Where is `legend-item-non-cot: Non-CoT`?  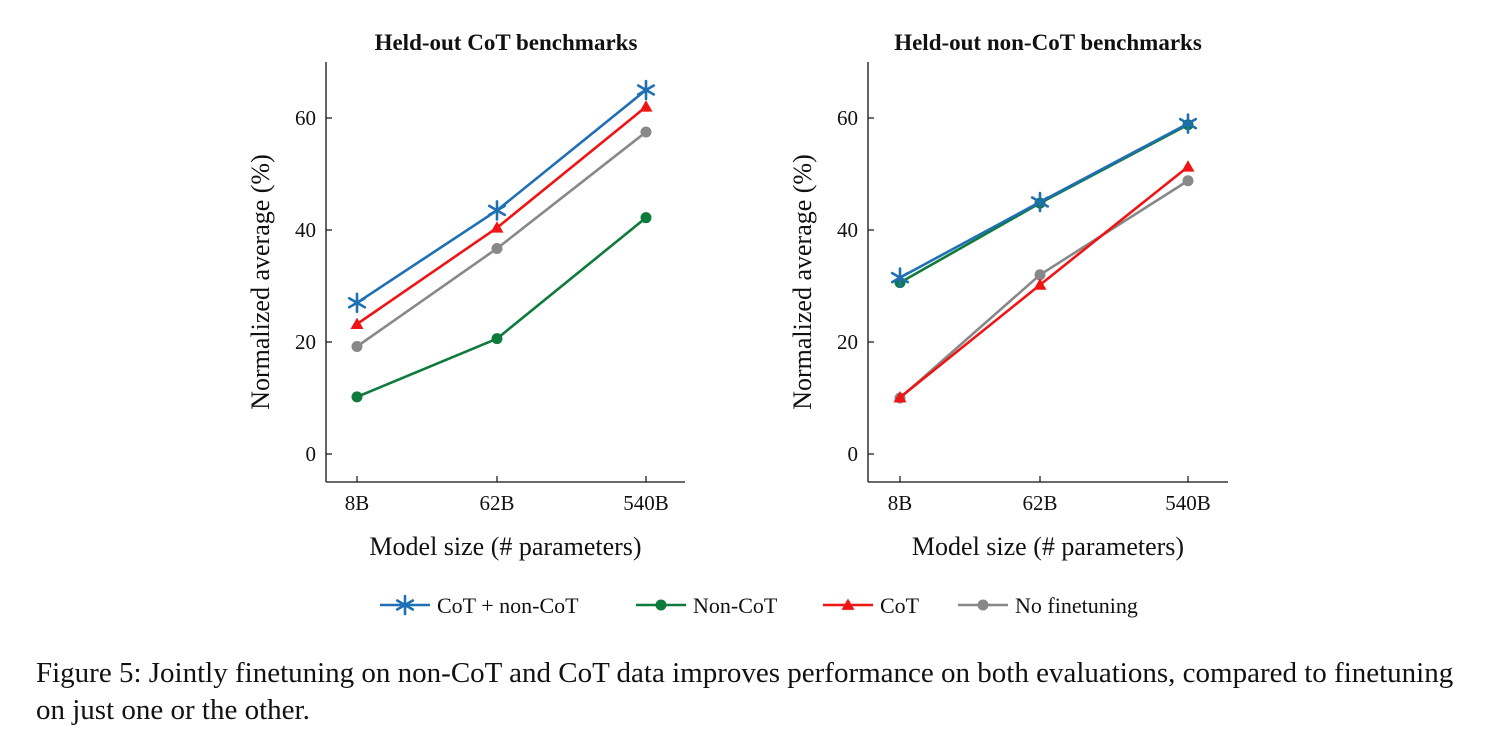 legend-item-non-cot: Non-CoT is located at coordinates (707, 605).